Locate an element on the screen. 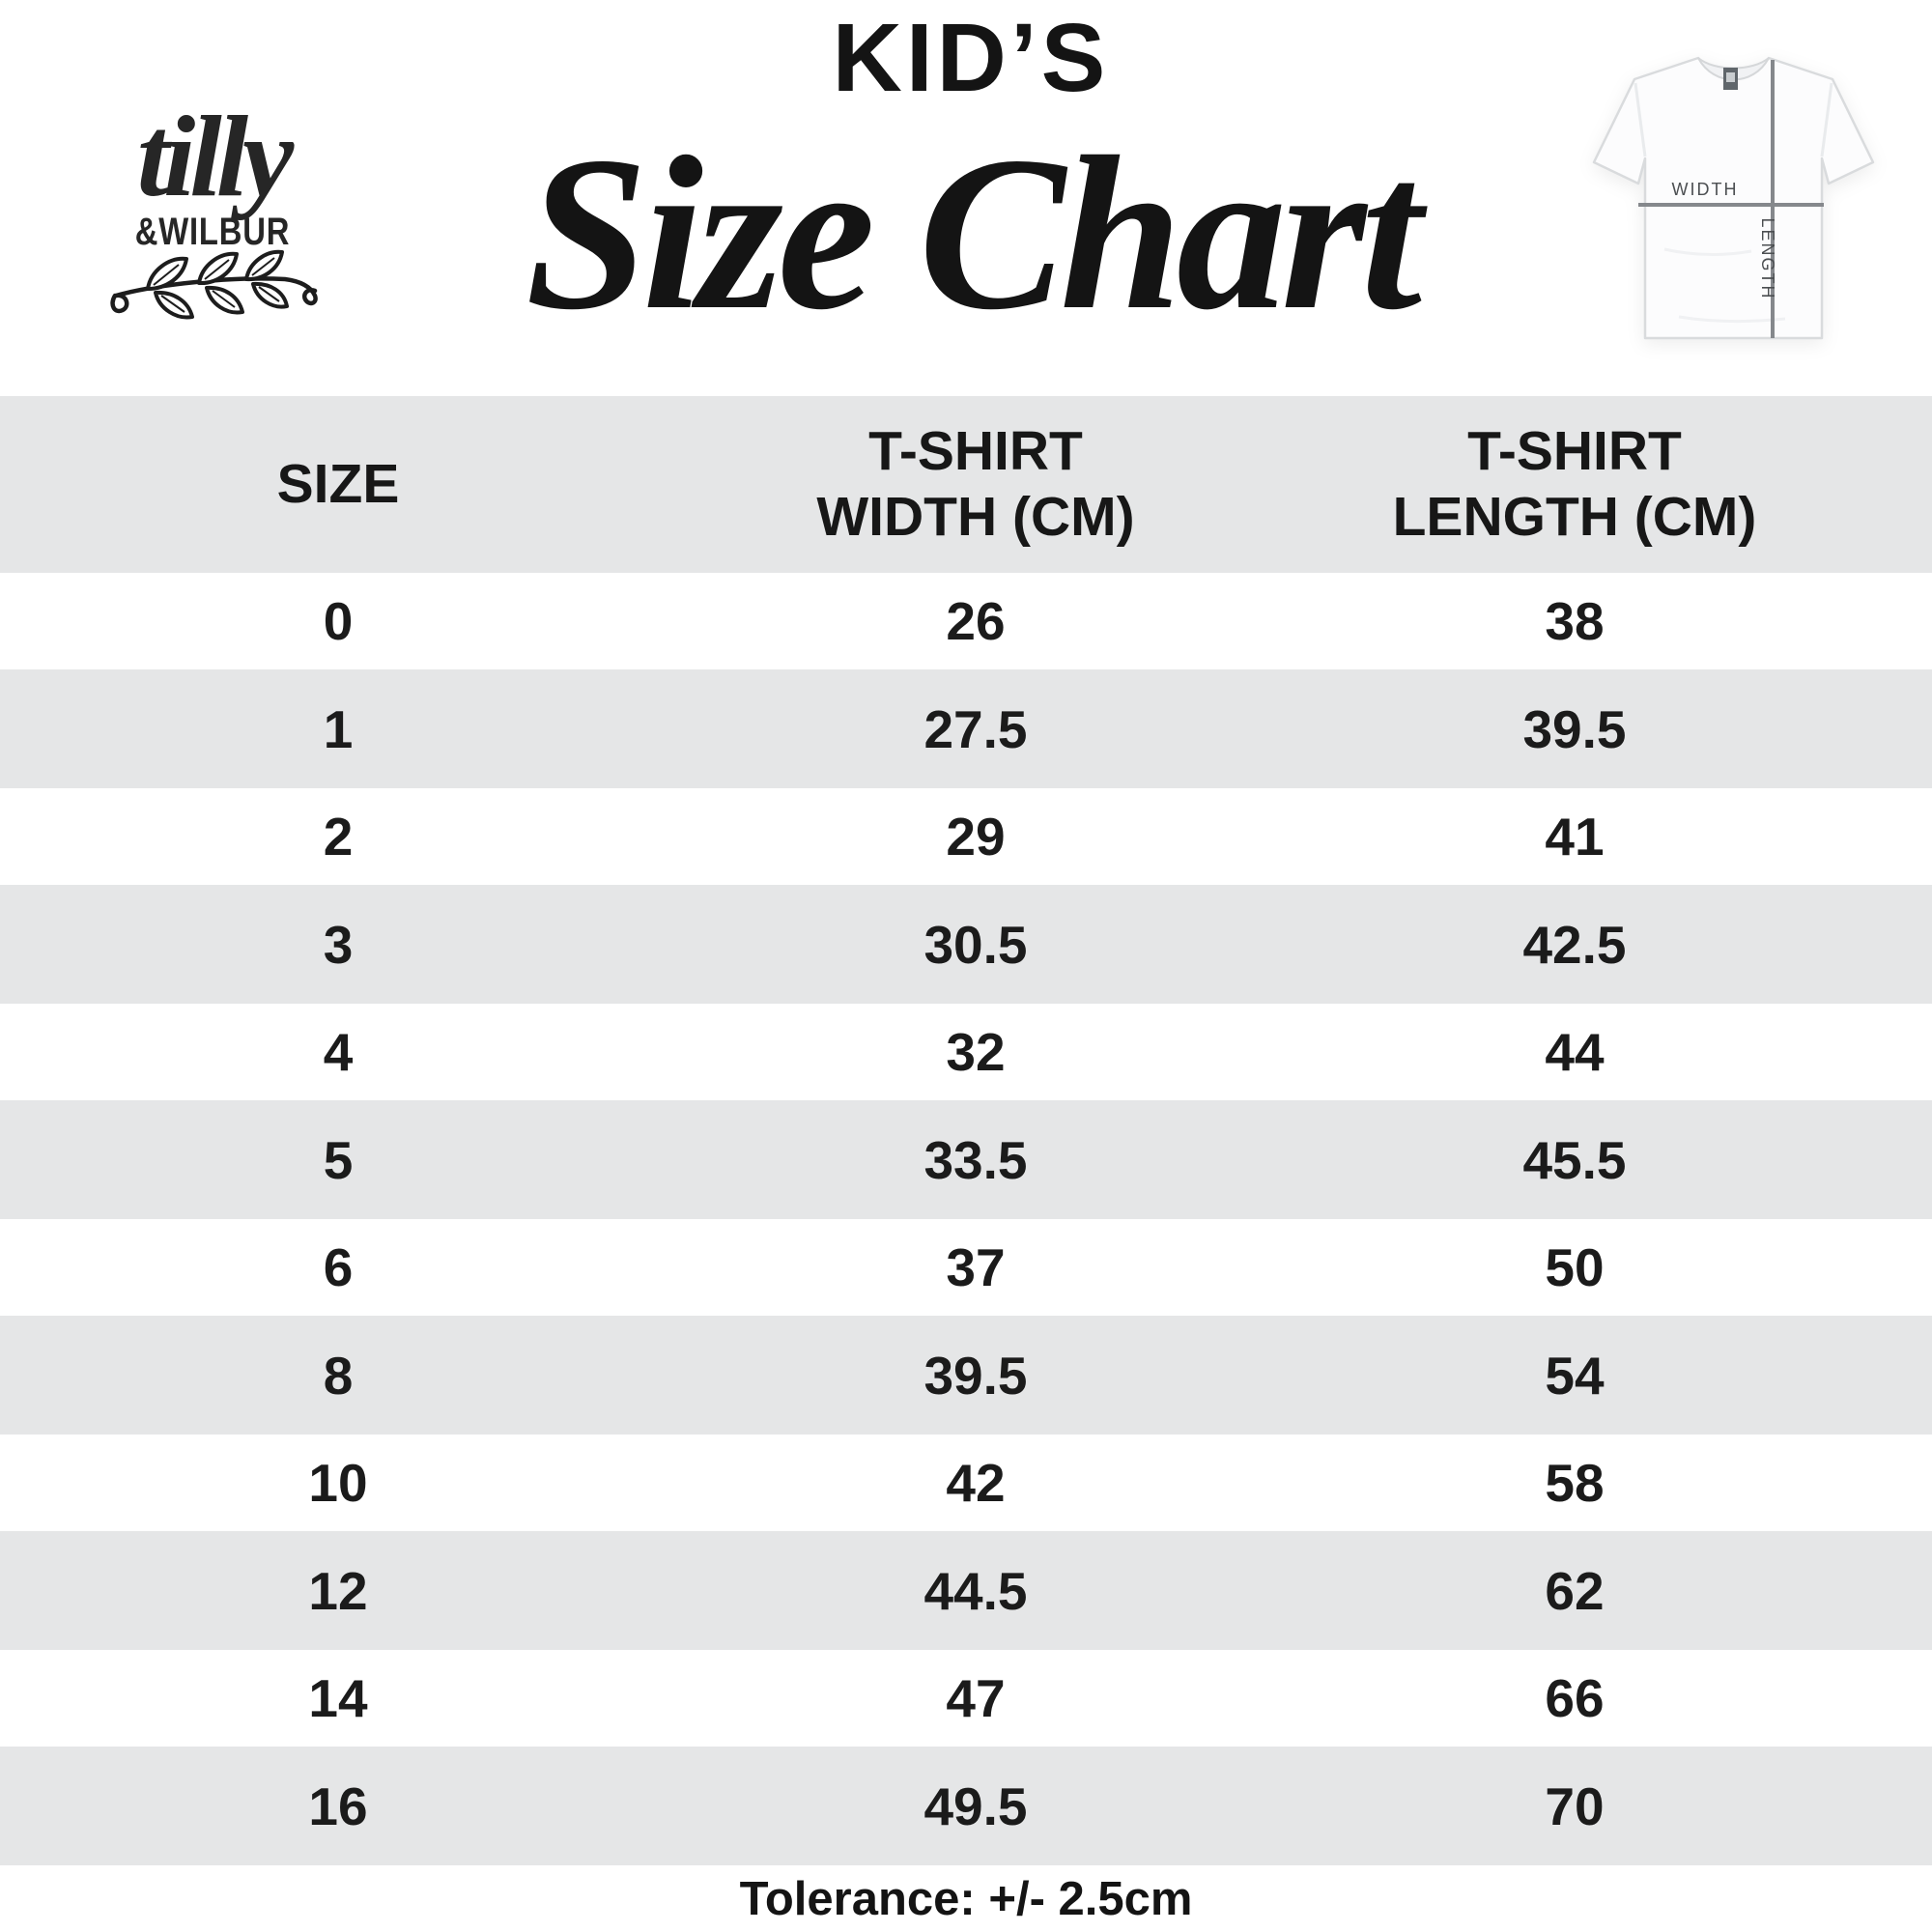 The width and height of the screenshot is (1932, 1932). size-cell: 8 is located at coordinates (338, 1375).